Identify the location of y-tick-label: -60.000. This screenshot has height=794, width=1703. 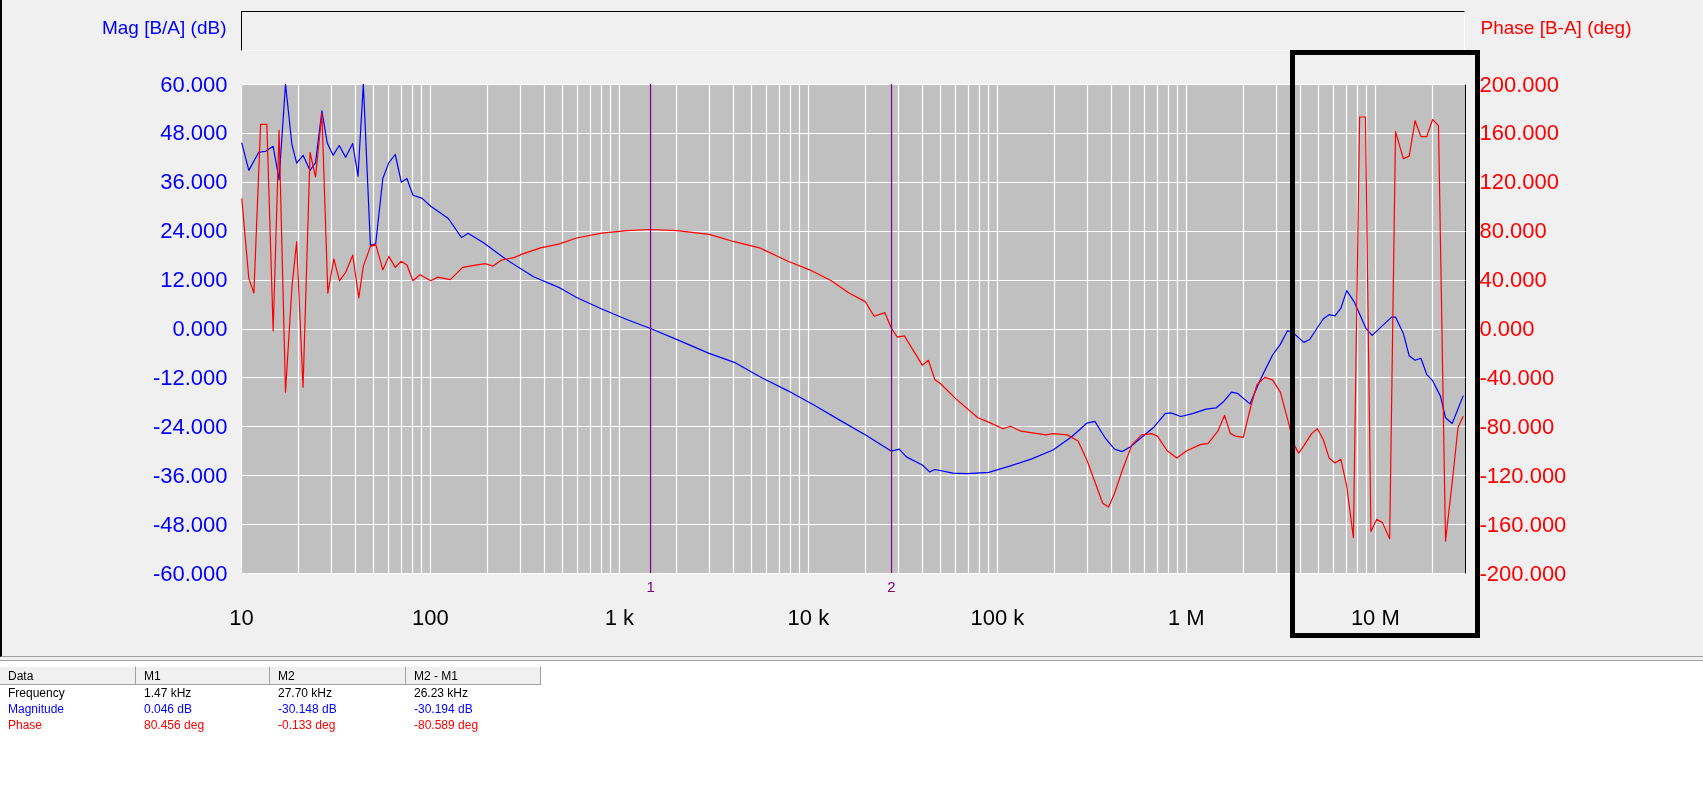
(190, 573).